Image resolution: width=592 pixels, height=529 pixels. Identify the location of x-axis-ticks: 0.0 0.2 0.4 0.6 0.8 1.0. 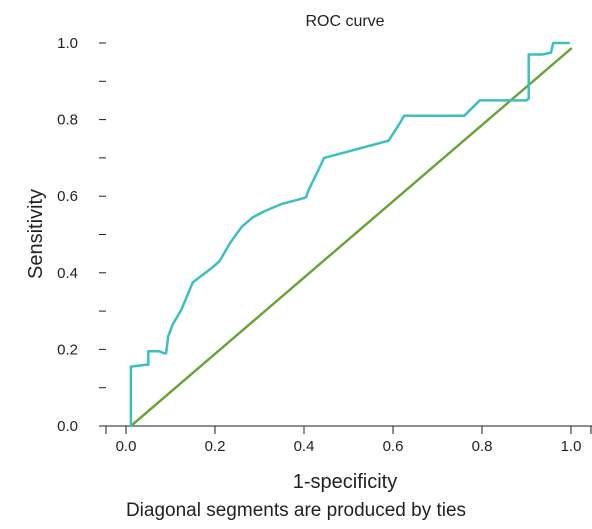
(348, 440).